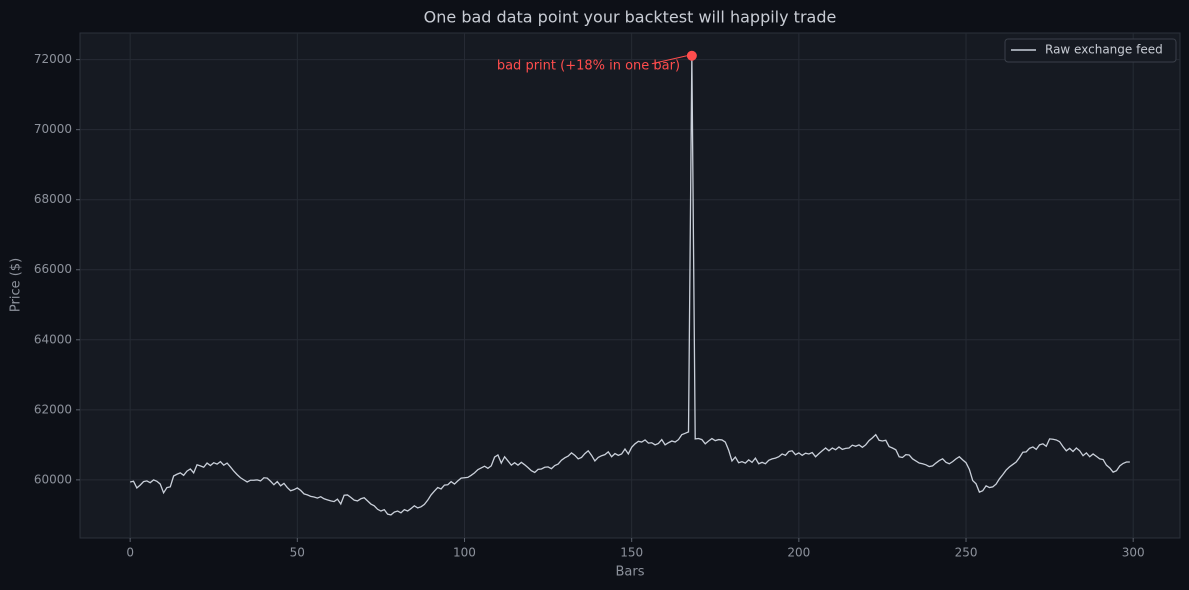 This screenshot has height=590, width=1189. What do you see at coordinates (631, 553) in the screenshot?
I see `x-tick-label: 150` at bounding box center [631, 553].